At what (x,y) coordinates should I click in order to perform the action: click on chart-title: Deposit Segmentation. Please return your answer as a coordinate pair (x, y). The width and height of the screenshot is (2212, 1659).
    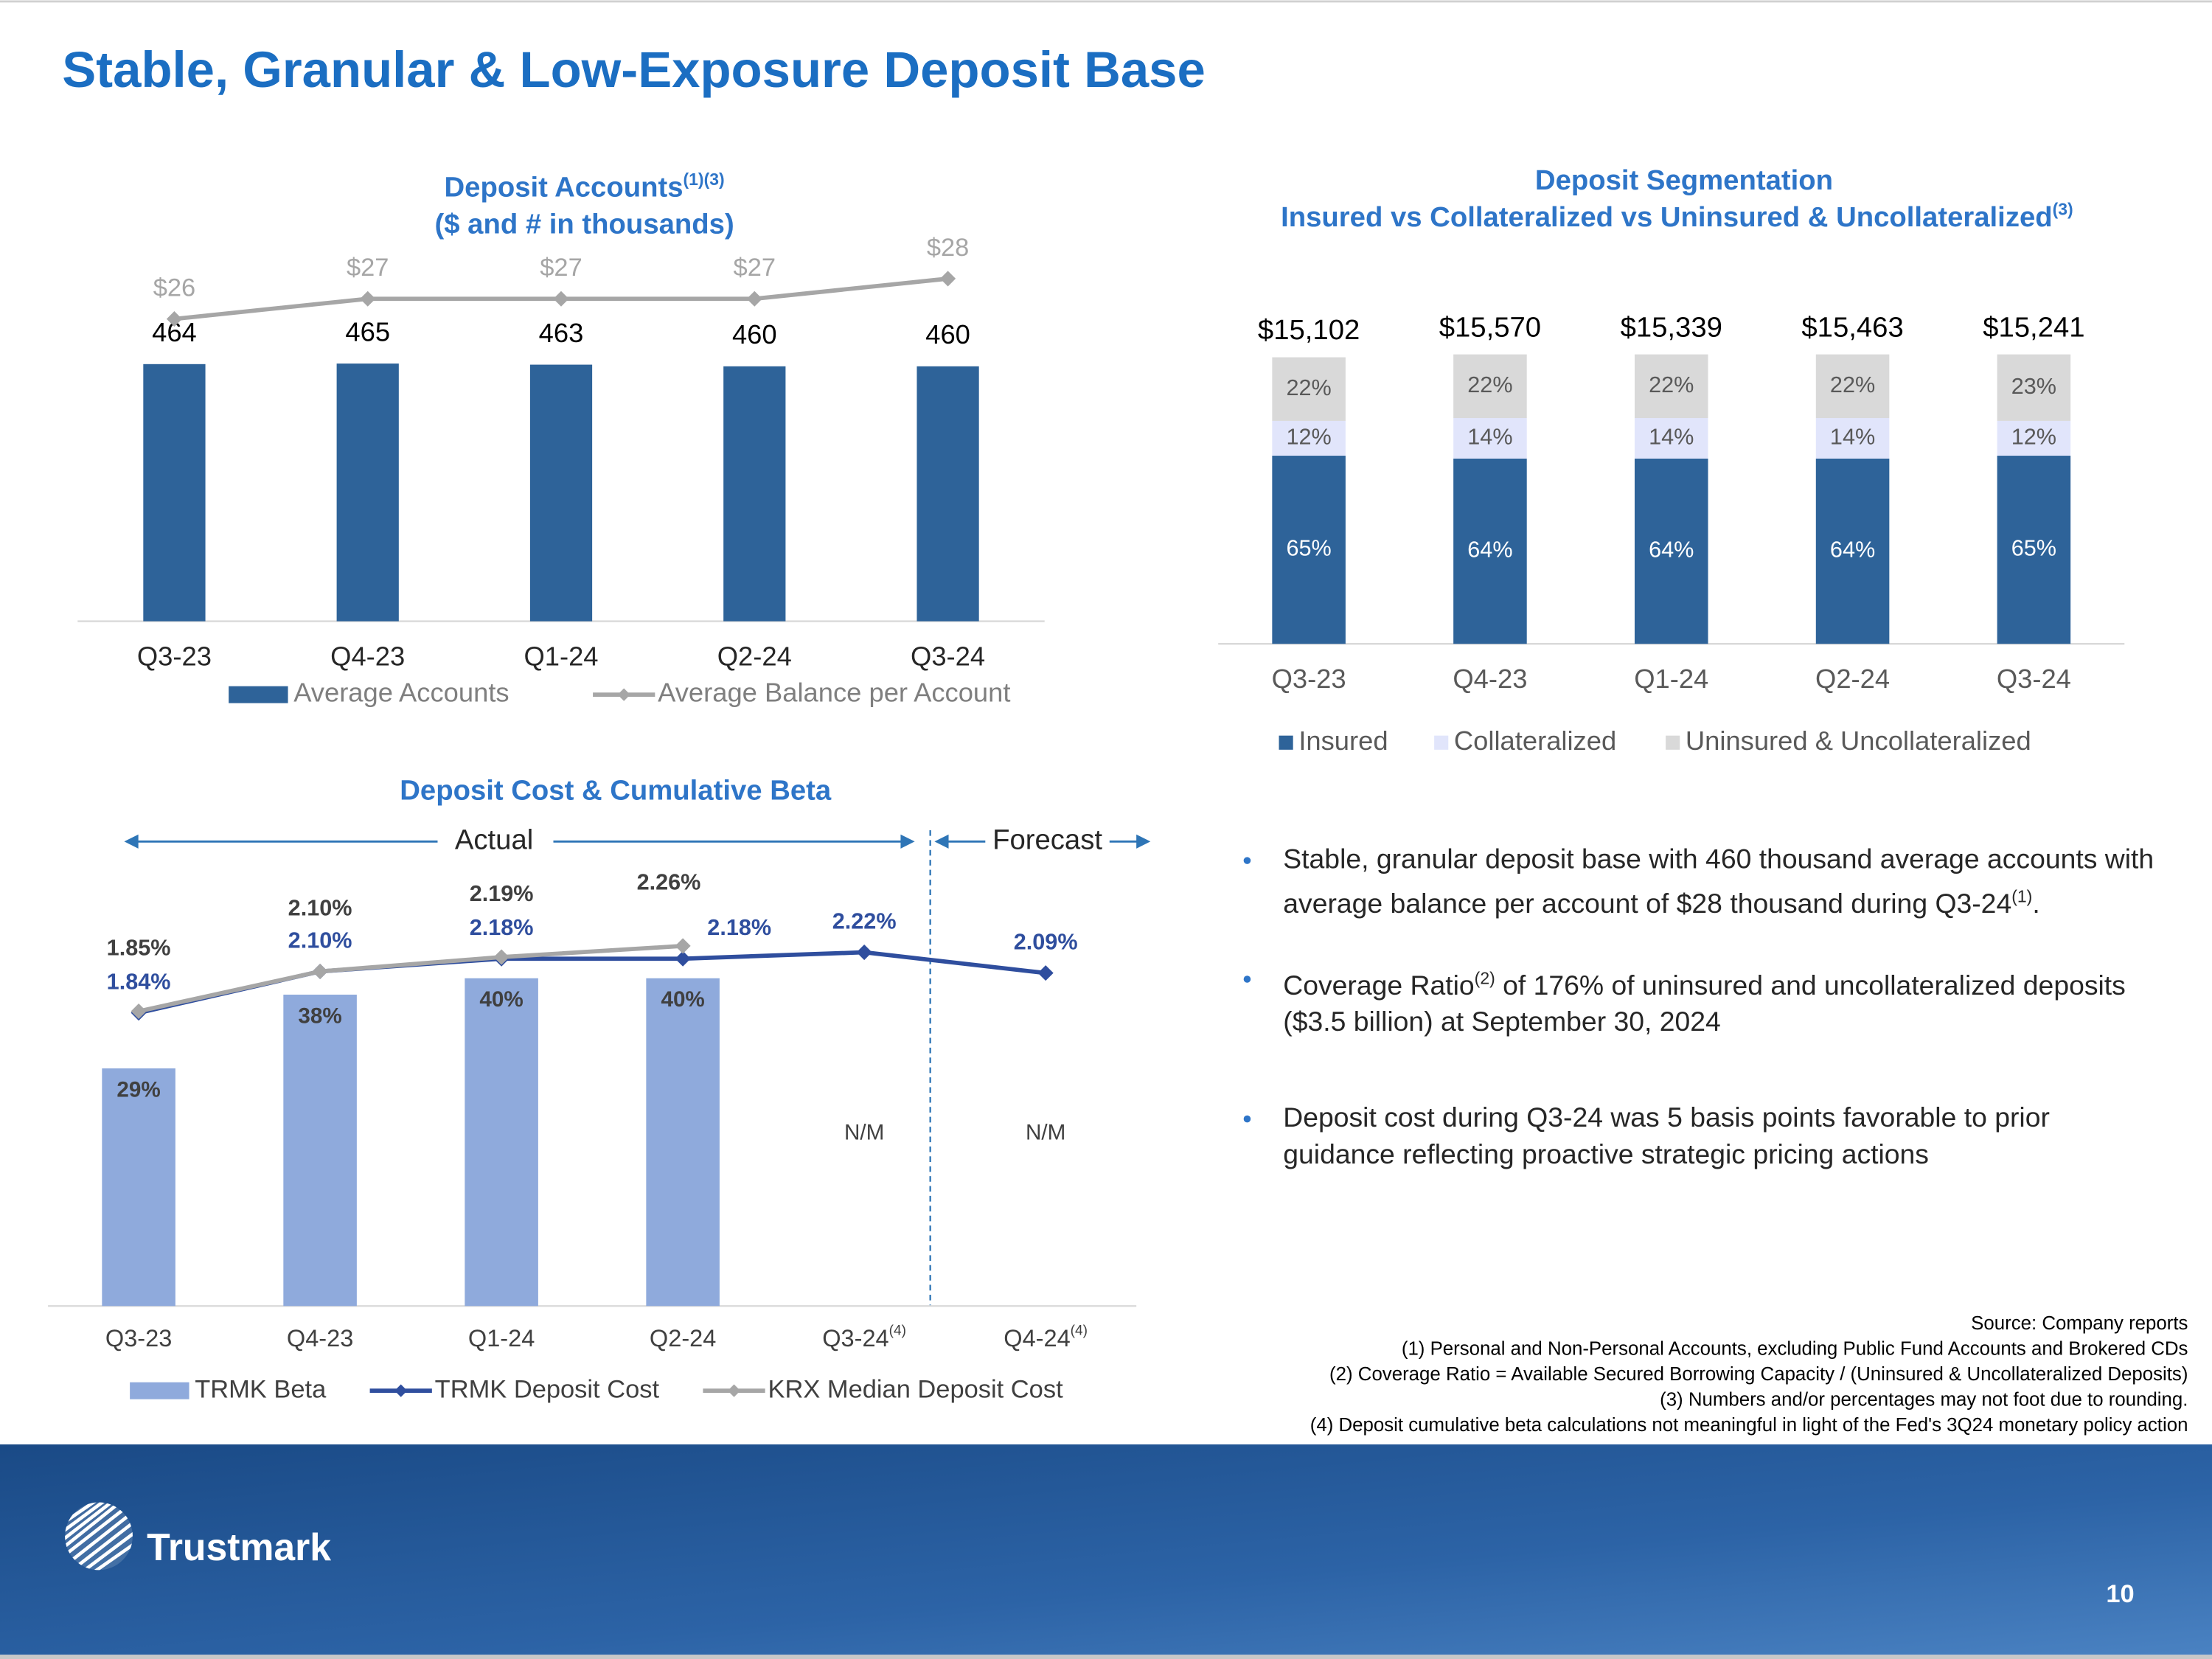
    Looking at the image, I should click on (1684, 180).